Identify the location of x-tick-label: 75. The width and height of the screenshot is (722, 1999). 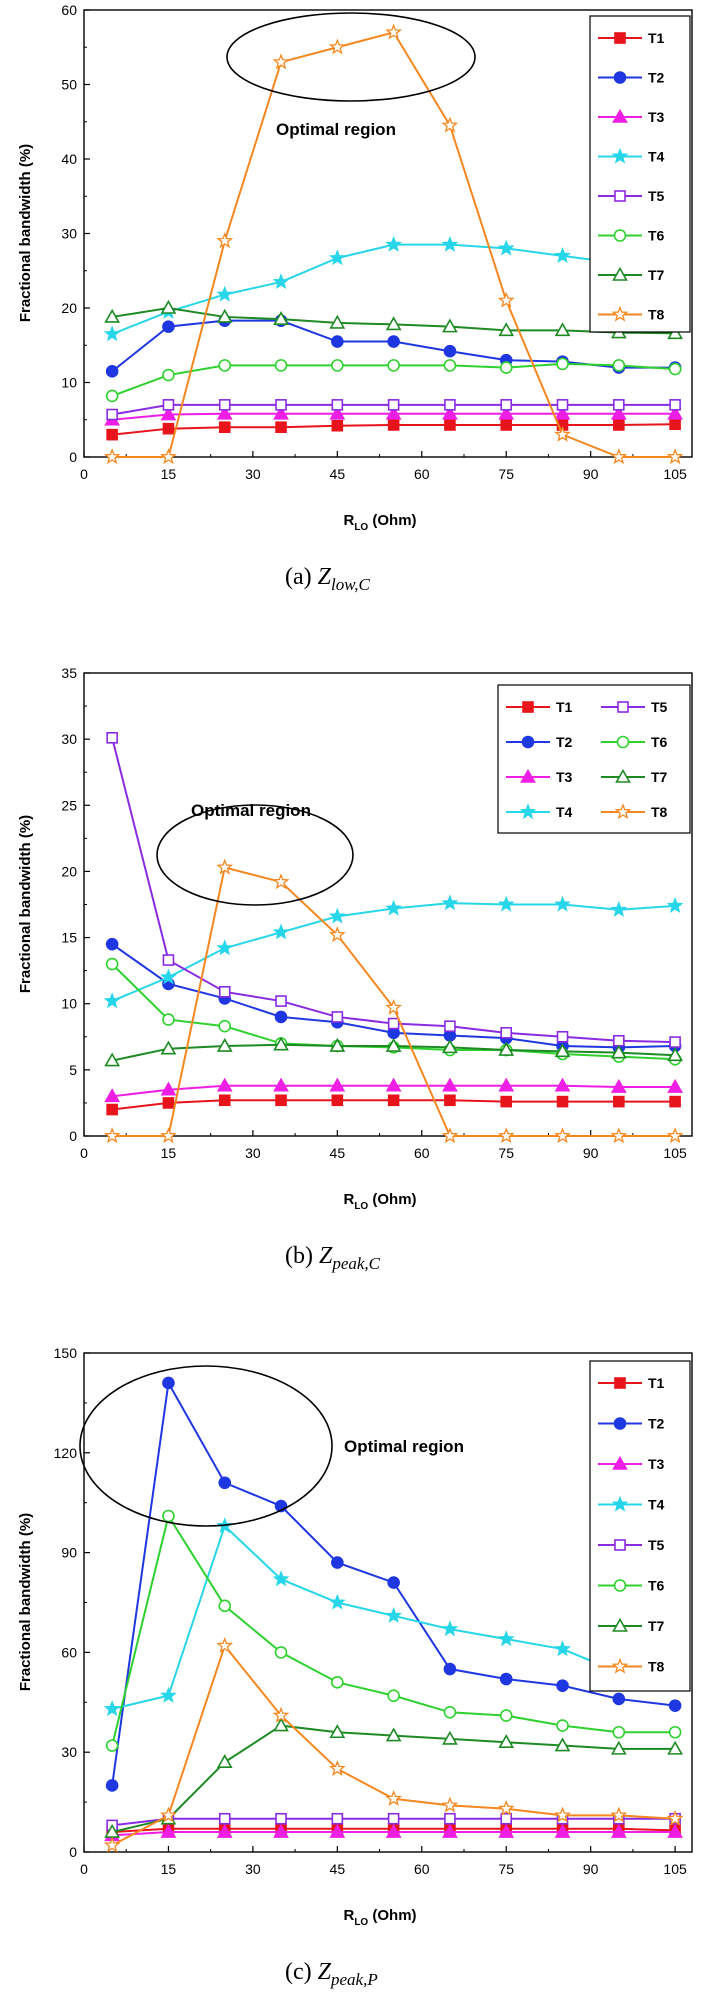
(506, 1153).